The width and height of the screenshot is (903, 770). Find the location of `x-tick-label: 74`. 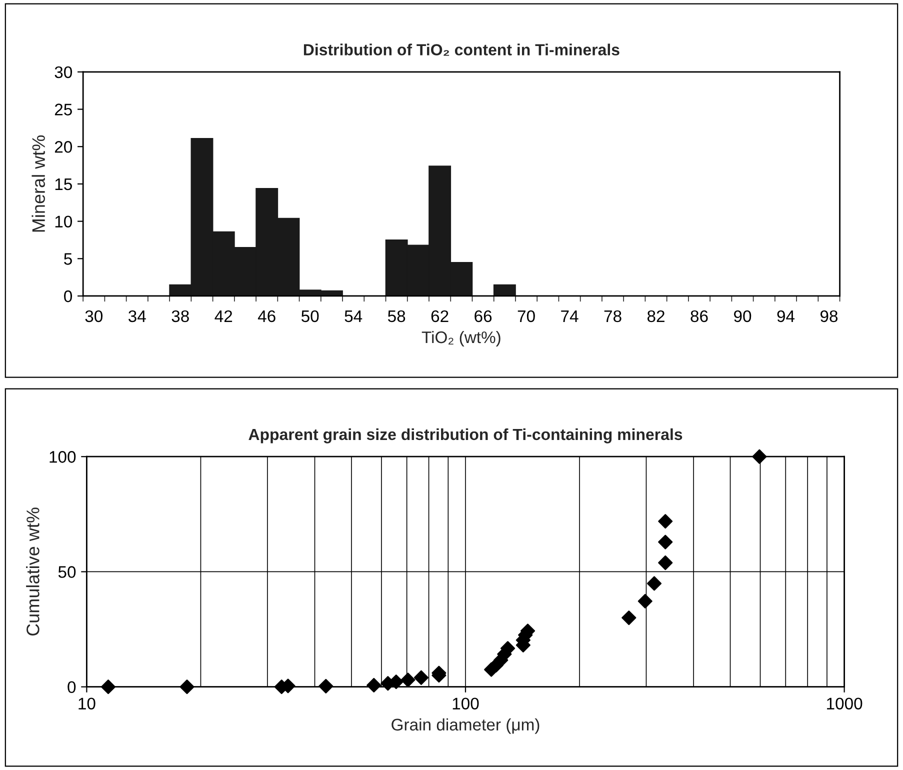

x-tick-label: 74 is located at coordinates (569, 316).